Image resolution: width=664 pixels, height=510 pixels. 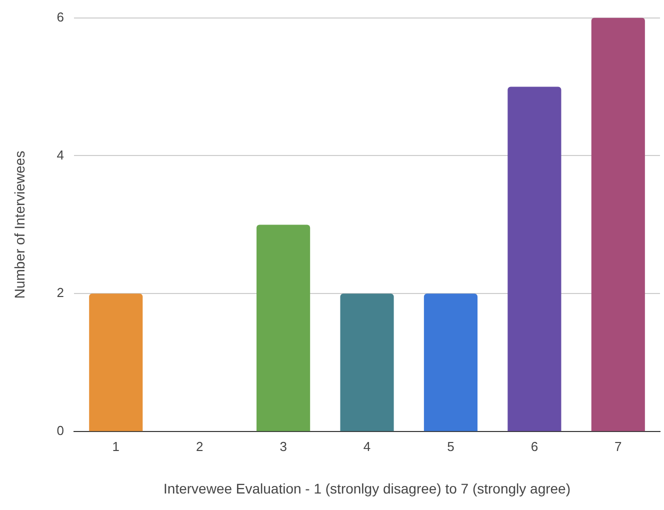 What do you see at coordinates (116, 446) in the screenshot?
I see `x-tick-label: 1` at bounding box center [116, 446].